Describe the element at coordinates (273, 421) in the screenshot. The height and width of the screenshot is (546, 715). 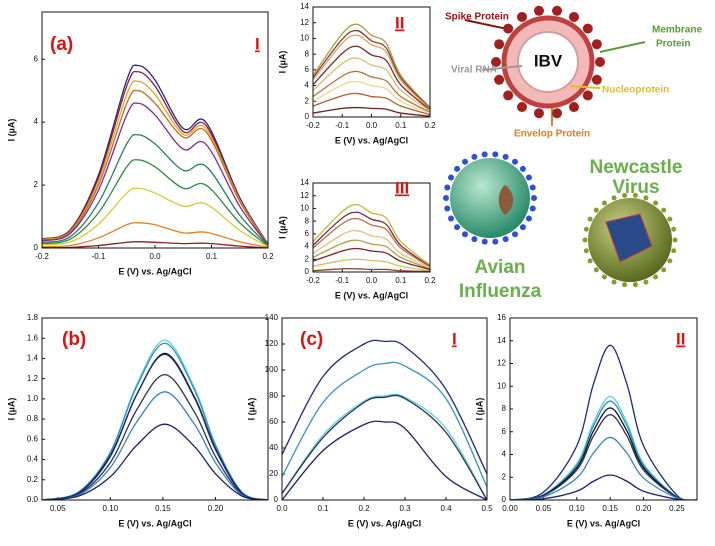
I see `y-tick-label: 60` at that location.